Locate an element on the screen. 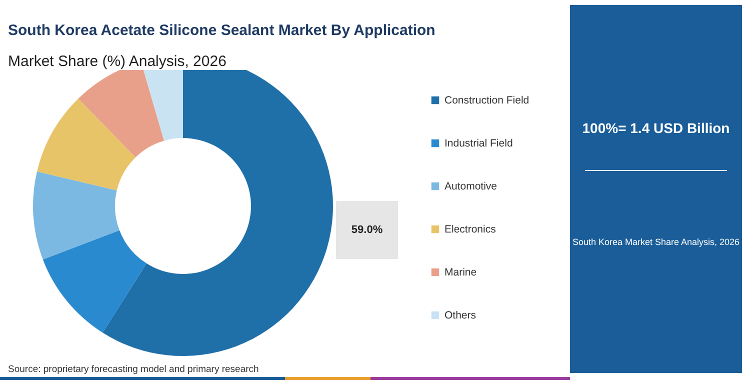  legend-label: Industrial Field is located at coordinates (478, 143).